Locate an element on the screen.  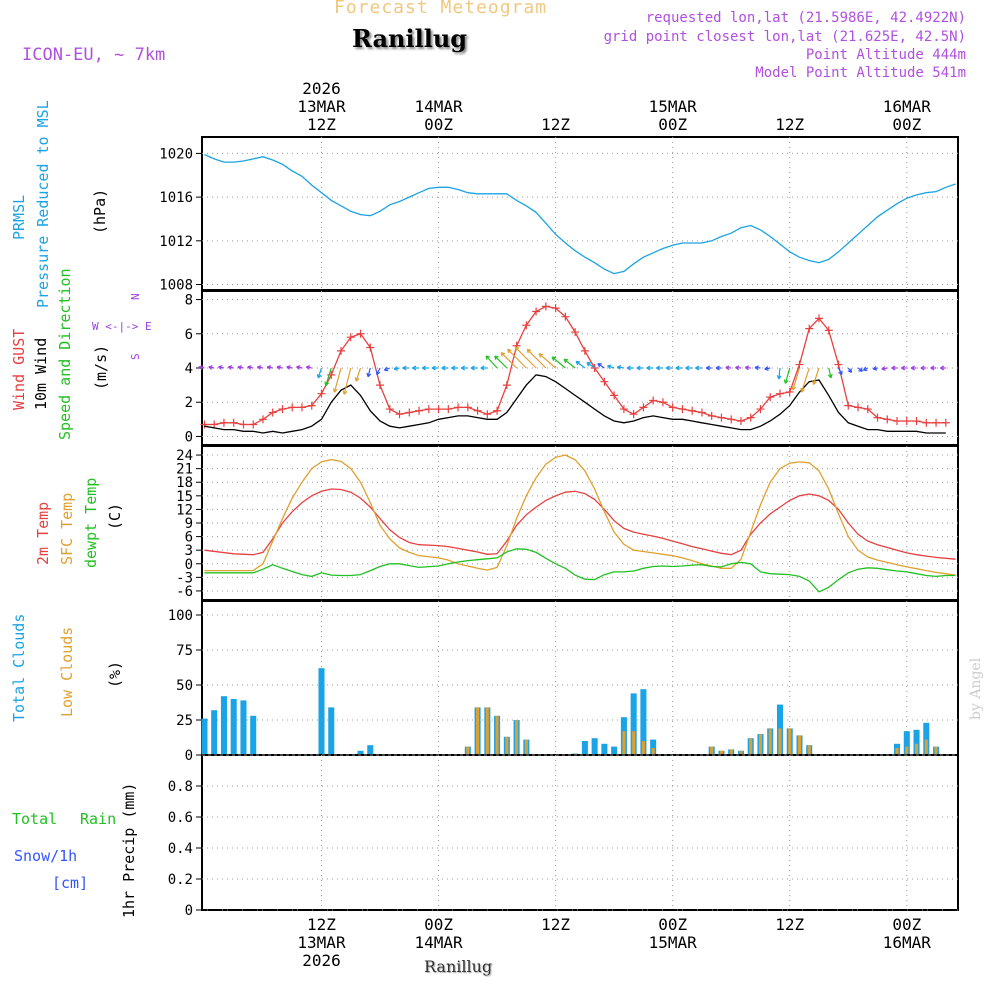
label-ms: (m/s) is located at coordinates (101, 367).